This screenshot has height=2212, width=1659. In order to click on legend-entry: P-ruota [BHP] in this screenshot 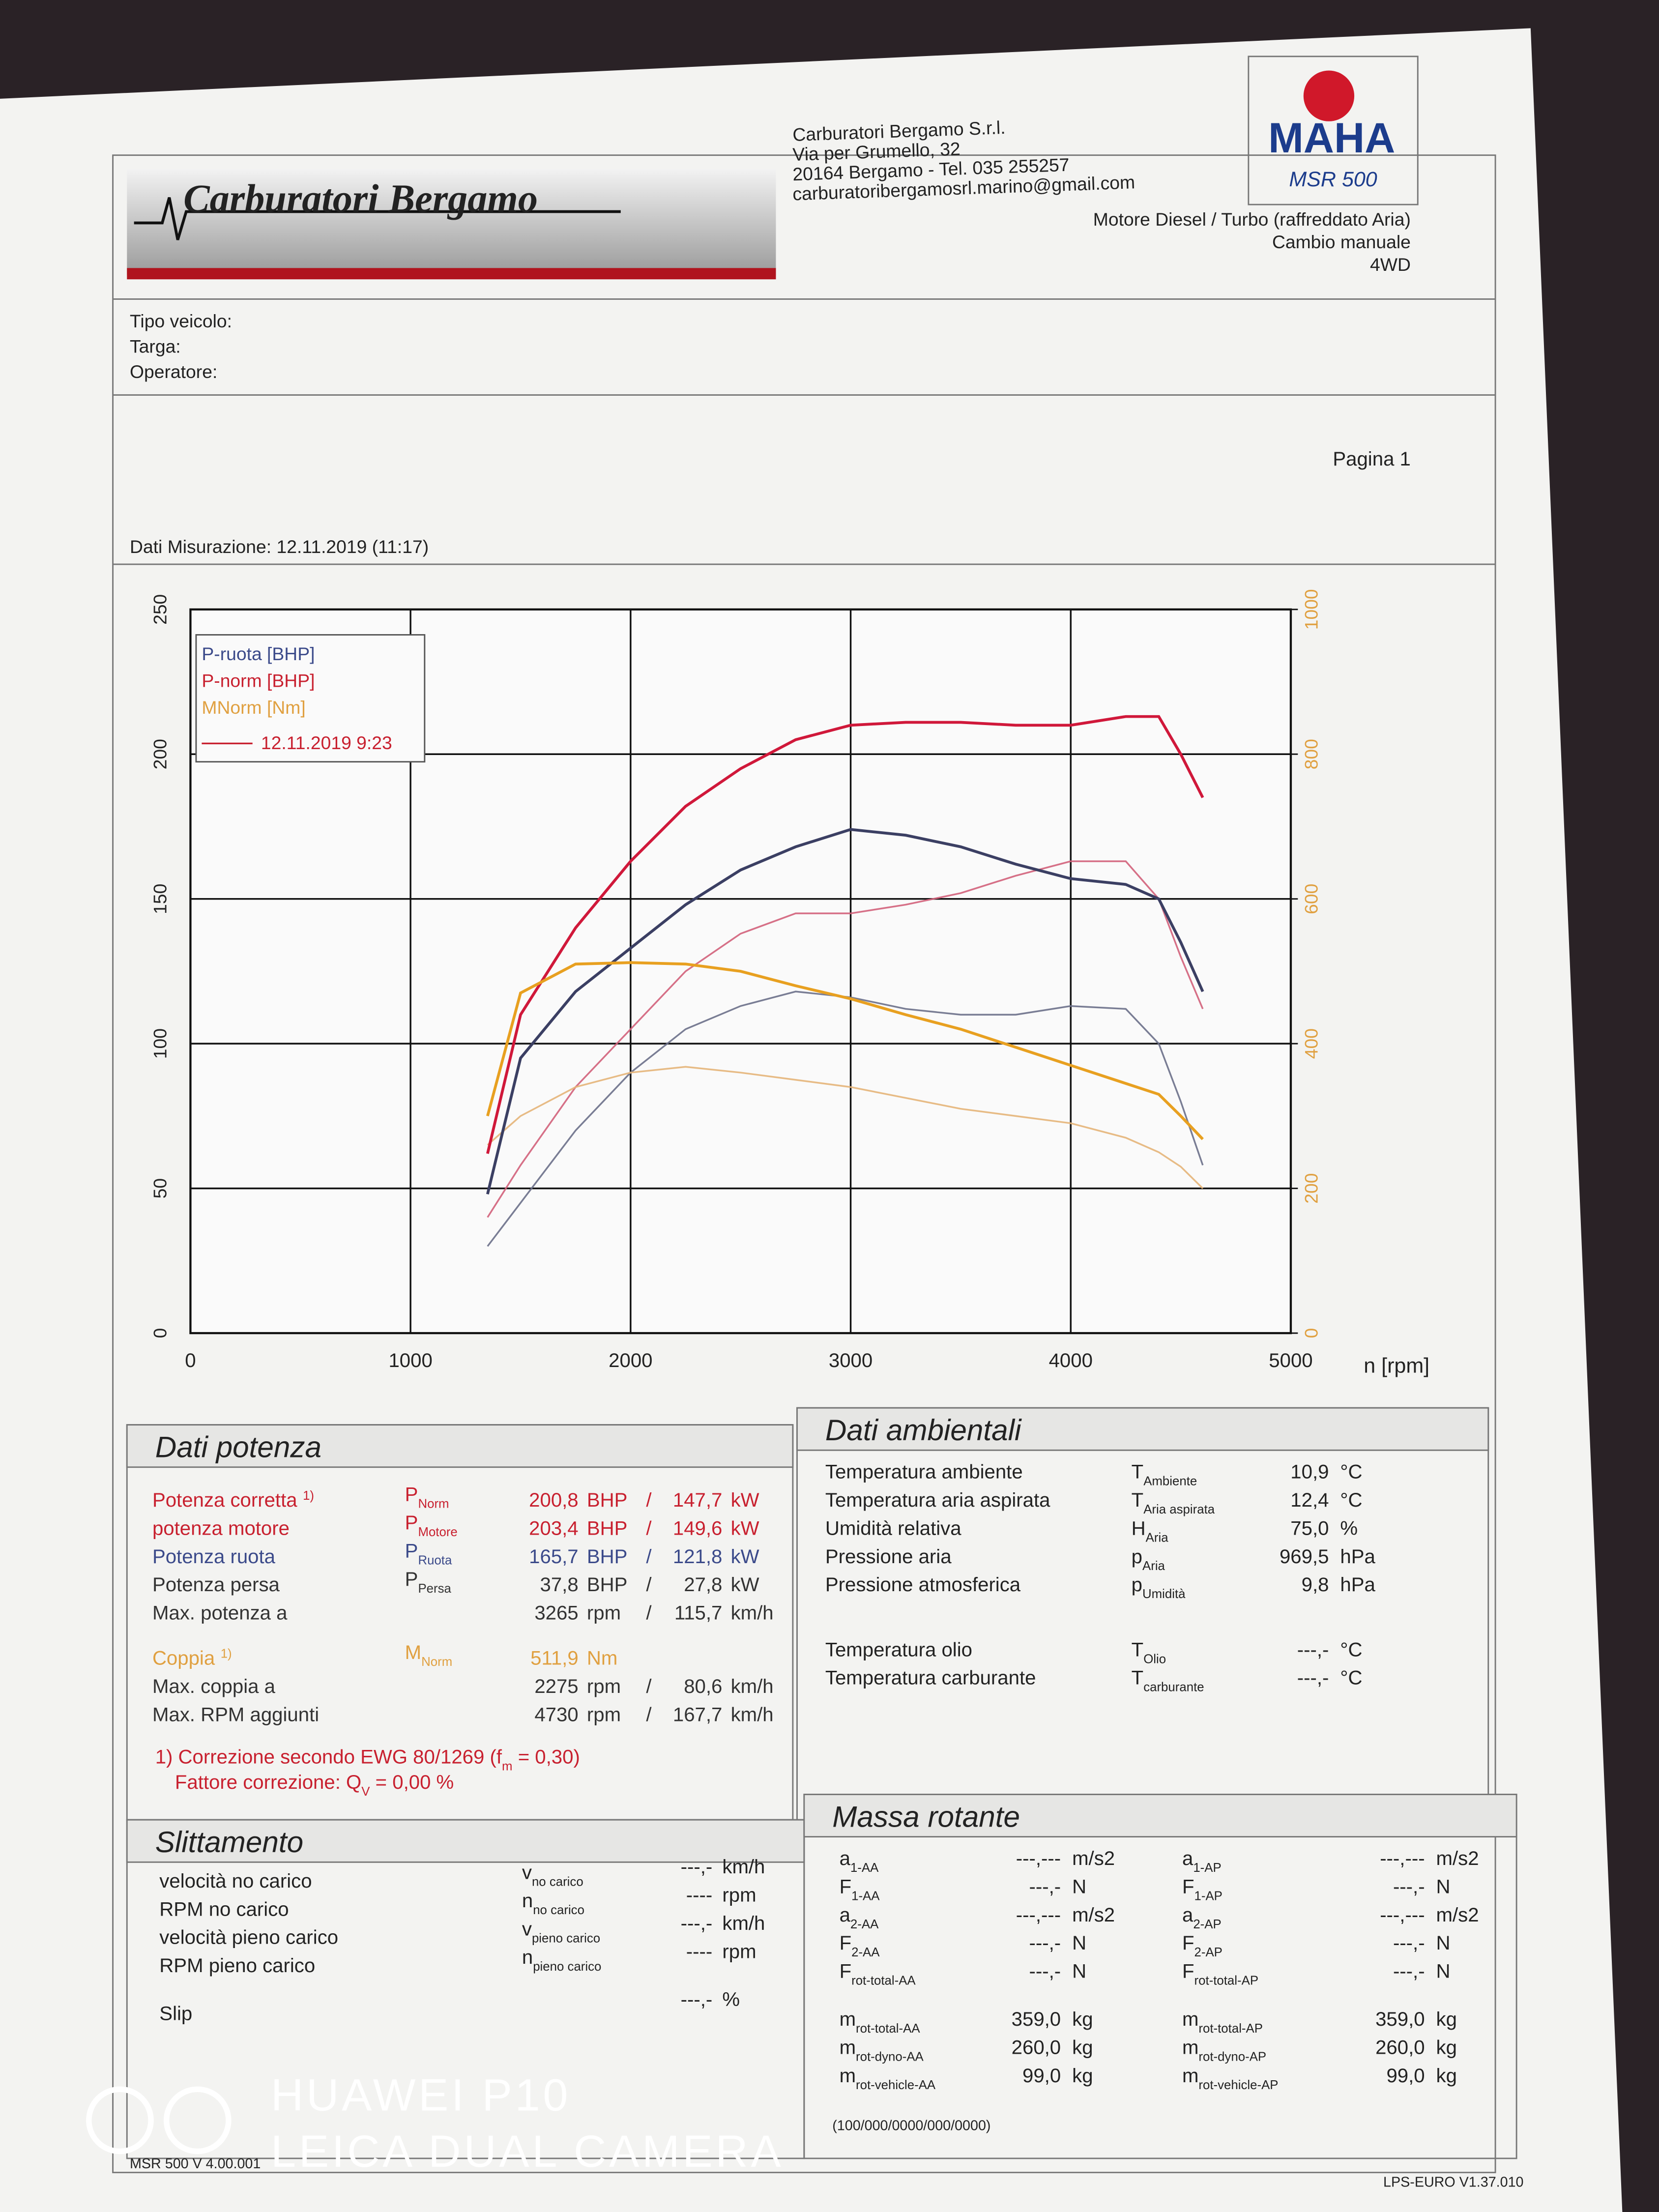, I will do `click(258, 654)`.